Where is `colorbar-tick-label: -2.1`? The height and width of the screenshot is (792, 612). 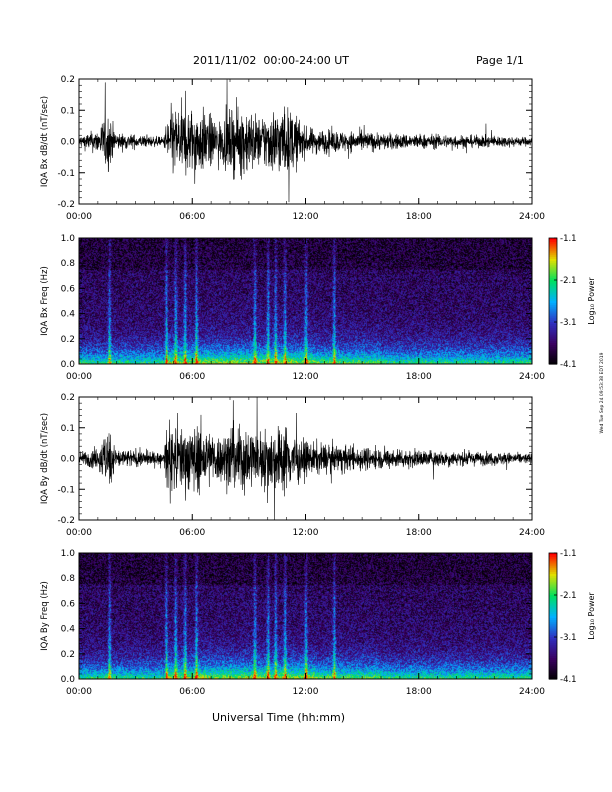 colorbar-tick-label: -2.1 is located at coordinates (568, 281).